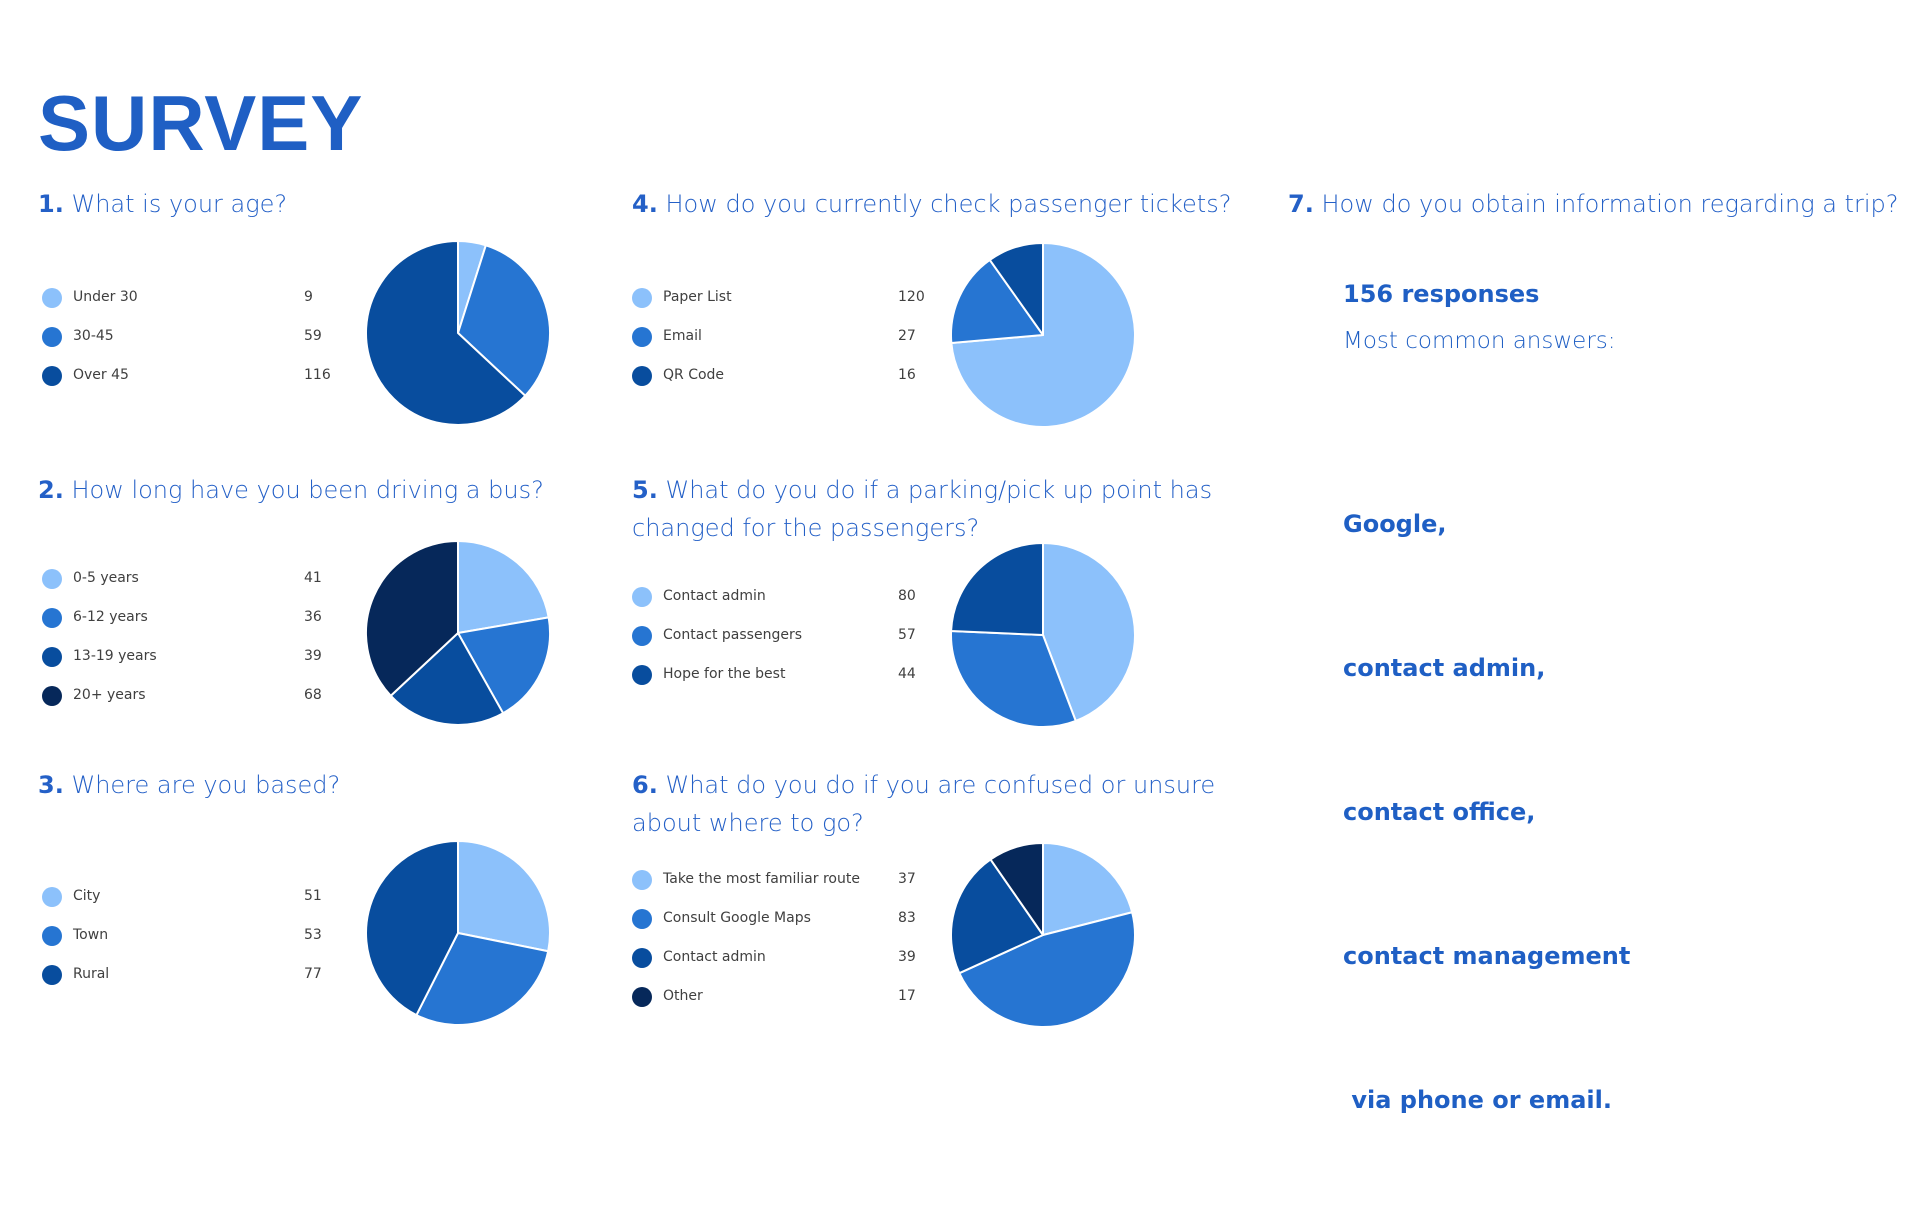  What do you see at coordinates (645, 490) in the screenshot?
I see `question-number: 5.` at bounding box center [645, 490].